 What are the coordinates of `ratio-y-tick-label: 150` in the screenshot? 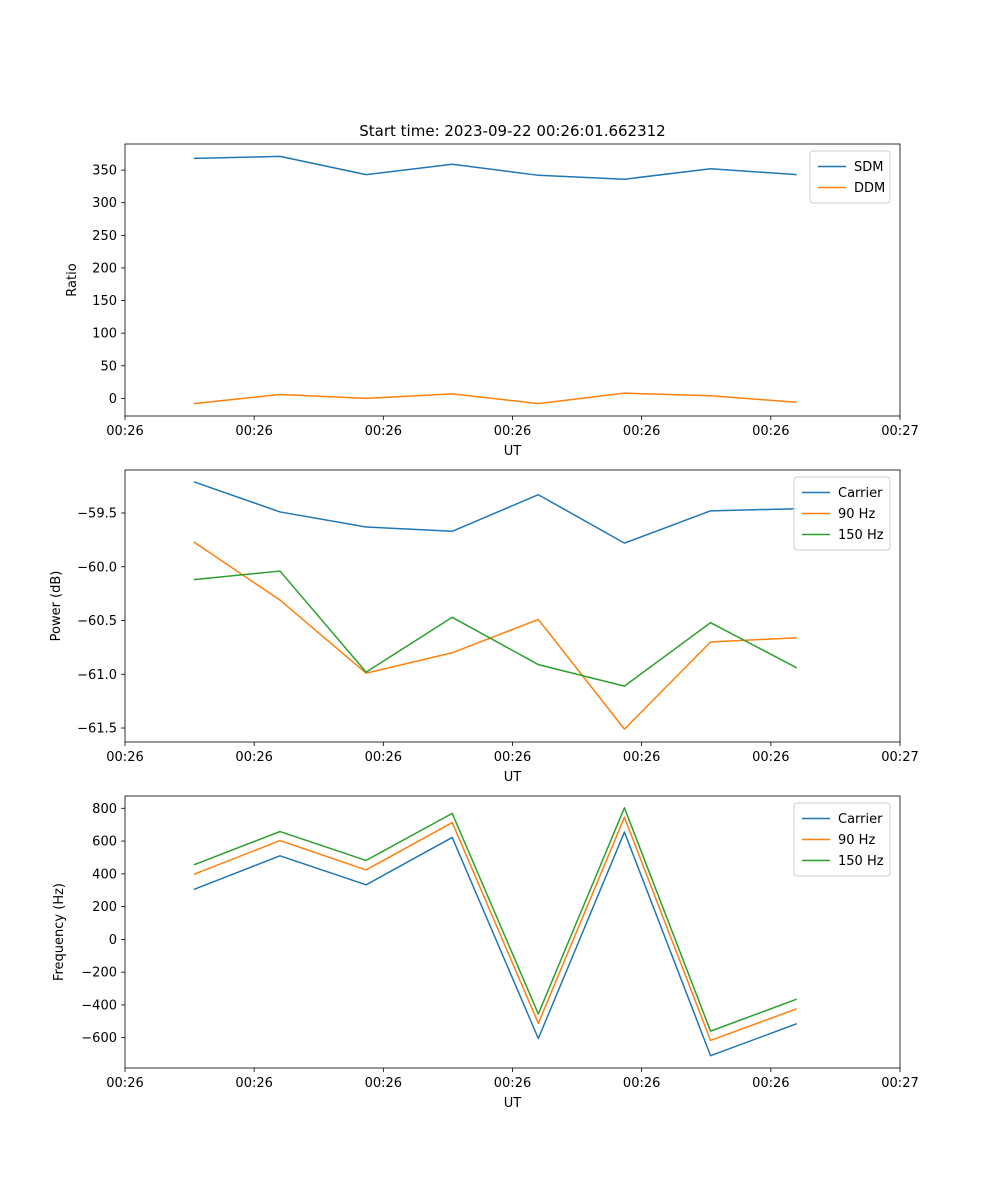 It's located at (104, 301).